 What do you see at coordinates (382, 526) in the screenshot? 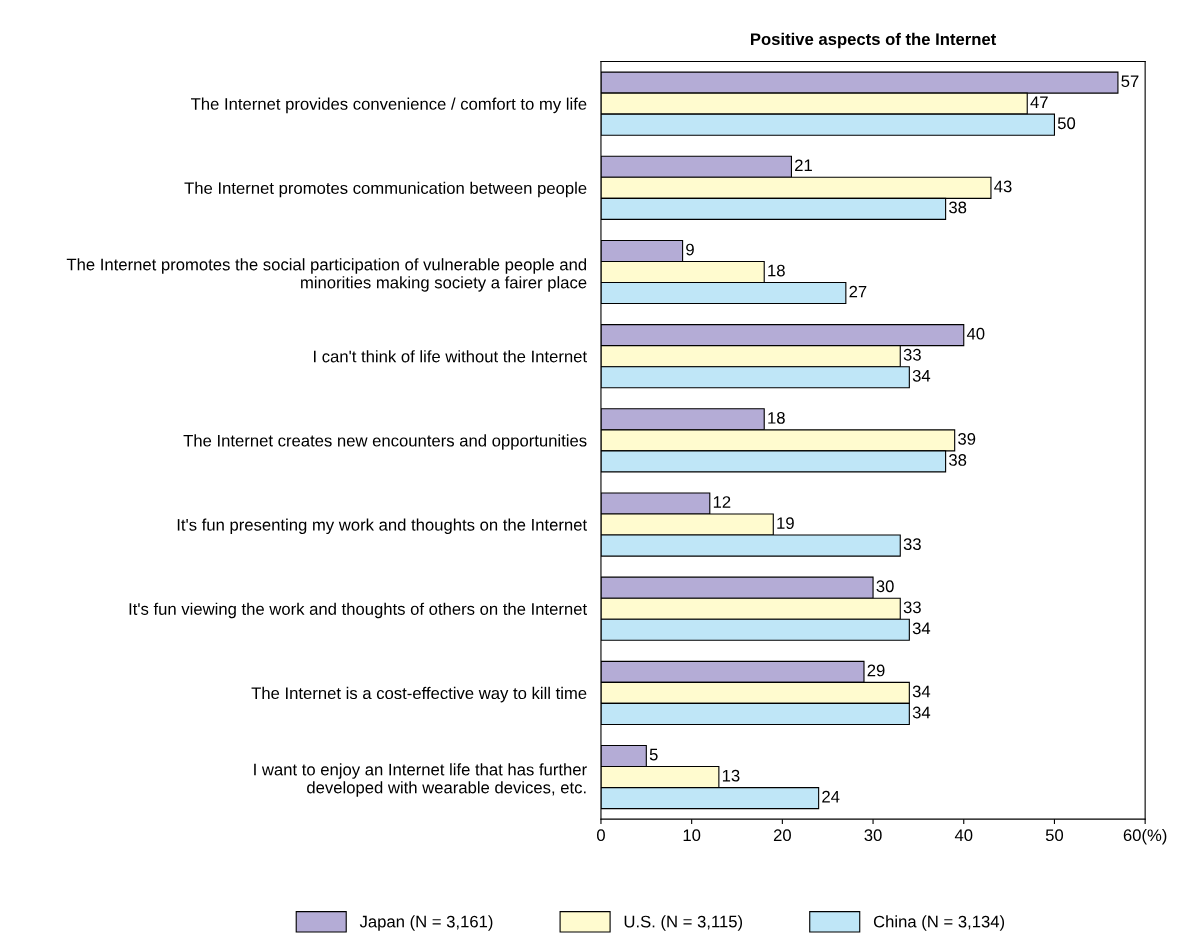
I see `y-tick-label: It's fun presenting my work and thoughts on the Internet` at bounding box center [382, 526].